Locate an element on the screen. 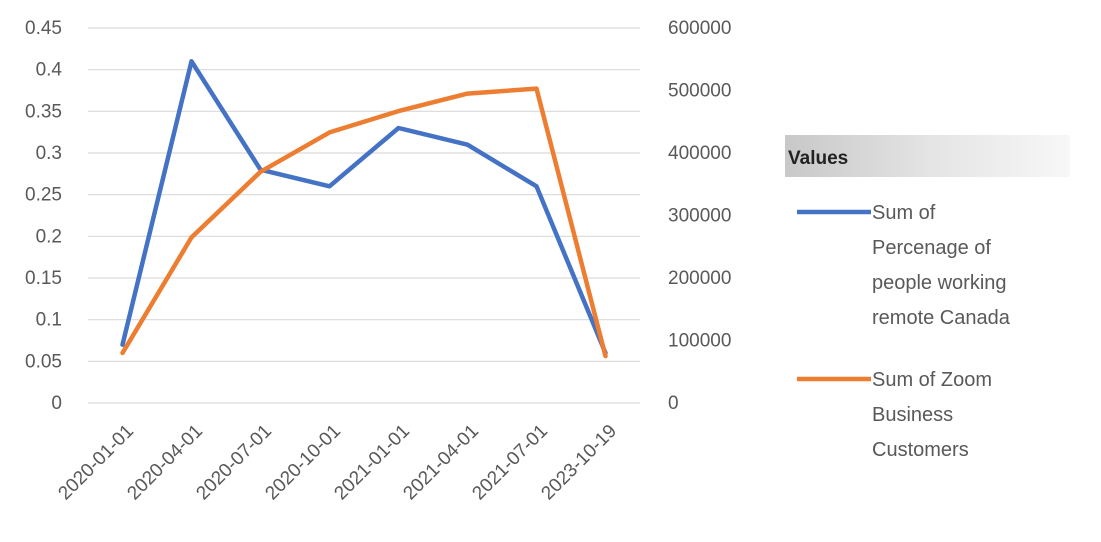 This screenshot has width=1101, height=542. x-tick-label: 2023-10-19 is located at coordinates (579, 463).